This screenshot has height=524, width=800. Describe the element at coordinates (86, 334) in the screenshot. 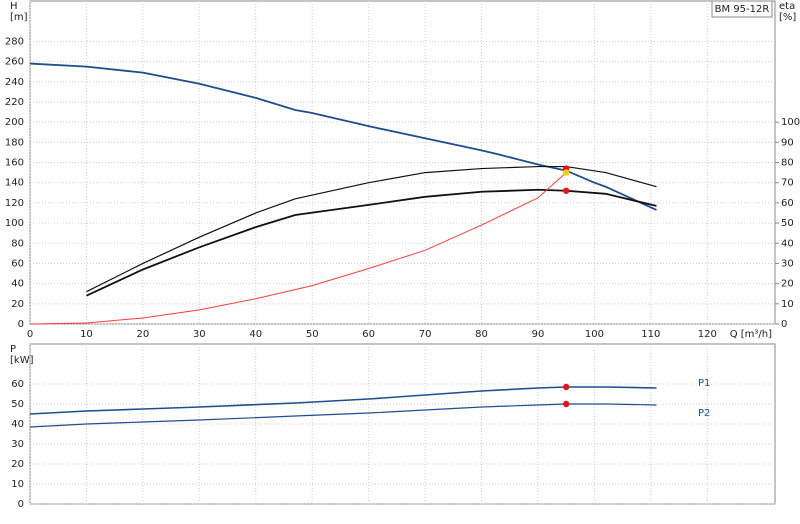

I see `x-tick-label: 10` at that location.